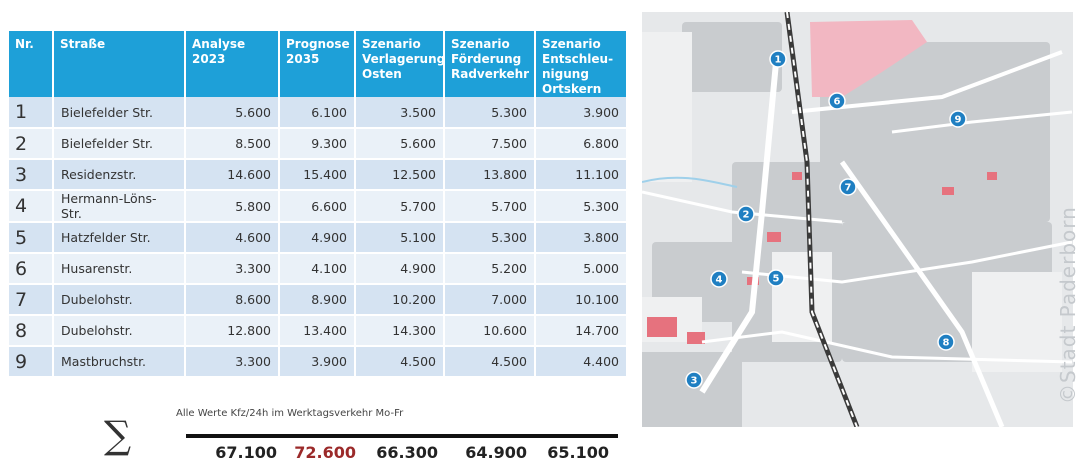  I want to click on red-buildings, so click(822, 258).